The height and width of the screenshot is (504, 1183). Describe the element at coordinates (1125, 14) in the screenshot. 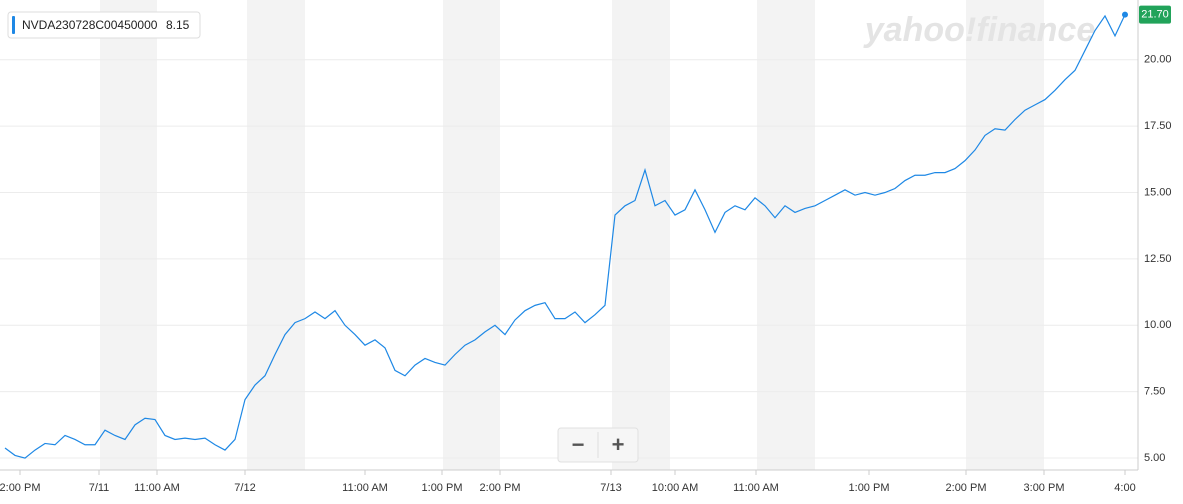

I see `last-point` at that location.